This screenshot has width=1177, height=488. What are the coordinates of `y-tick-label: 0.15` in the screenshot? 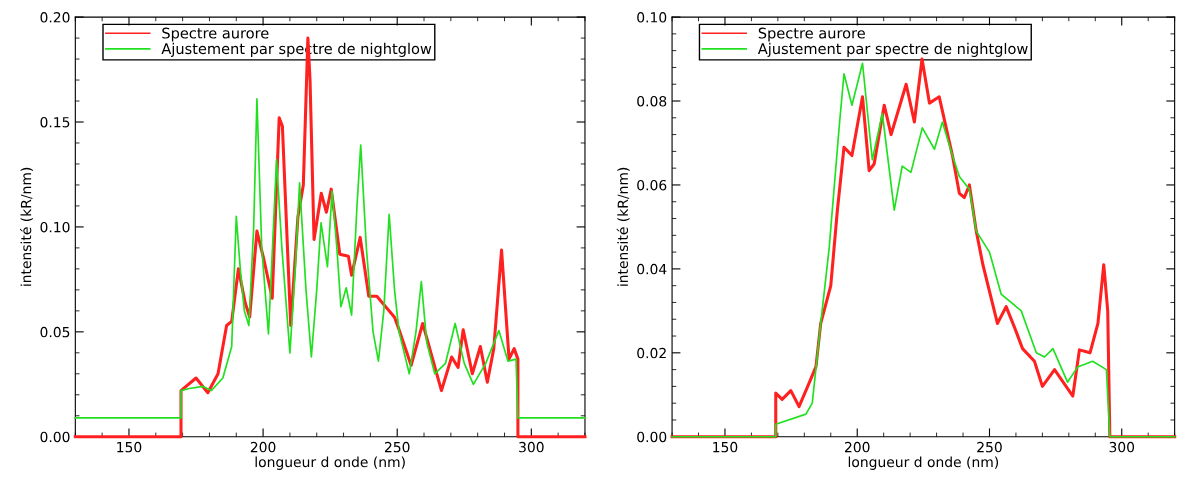 It's located at (55, 122).